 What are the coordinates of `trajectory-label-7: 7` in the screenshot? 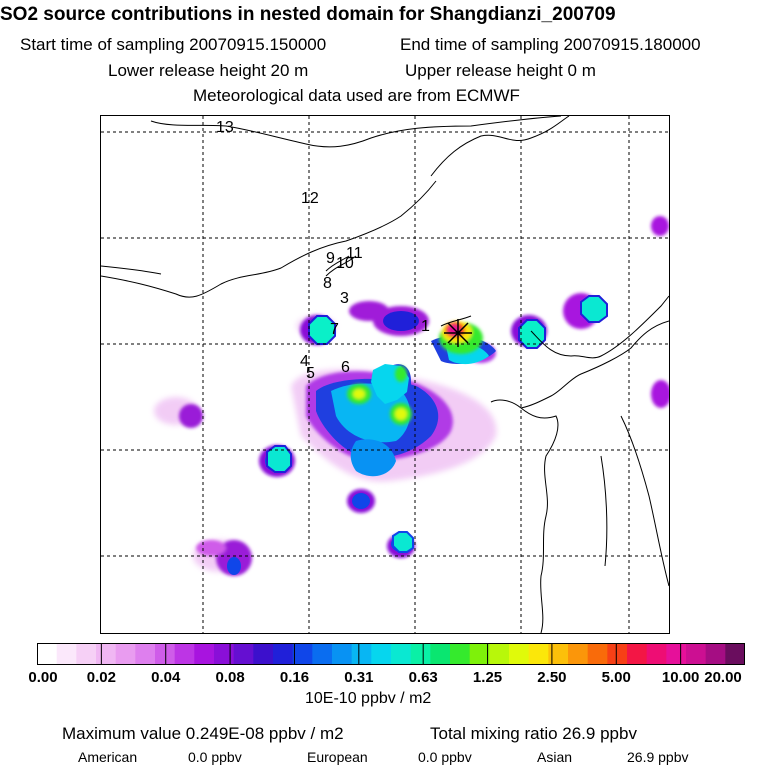 It's located at (334, 329).